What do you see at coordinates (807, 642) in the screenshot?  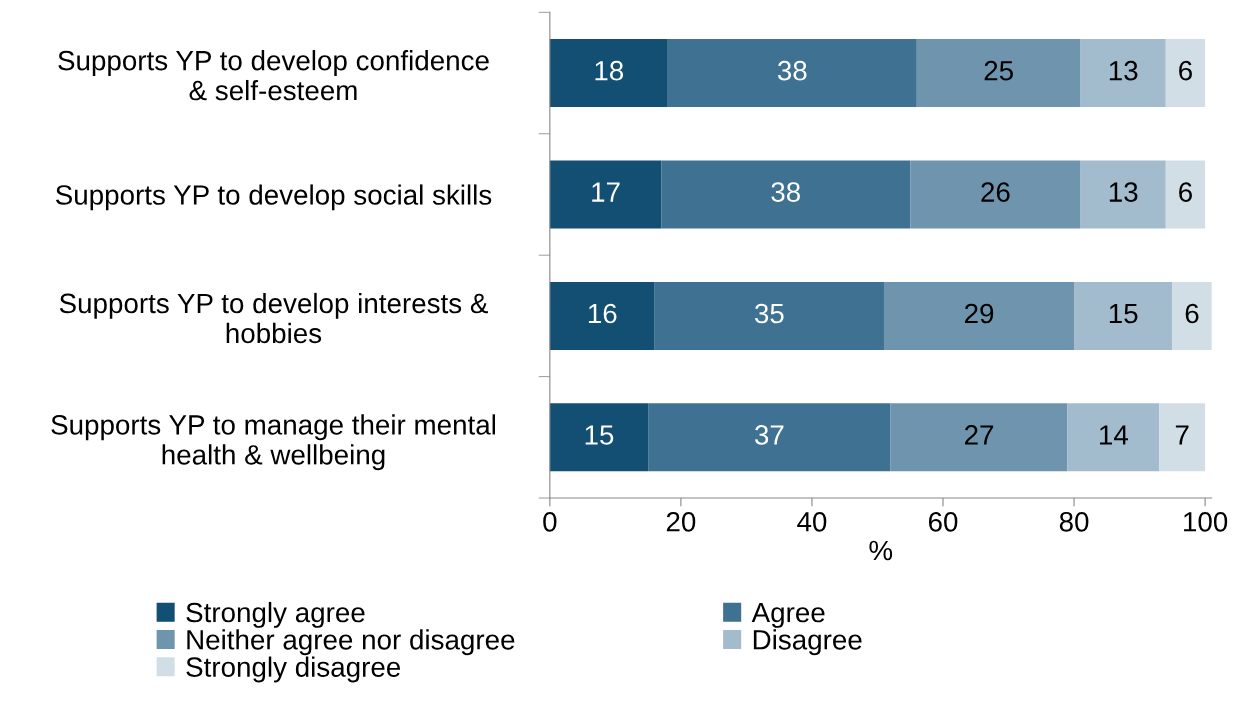 I see `legend-label: Disagree` at bounding box center [807, 642].